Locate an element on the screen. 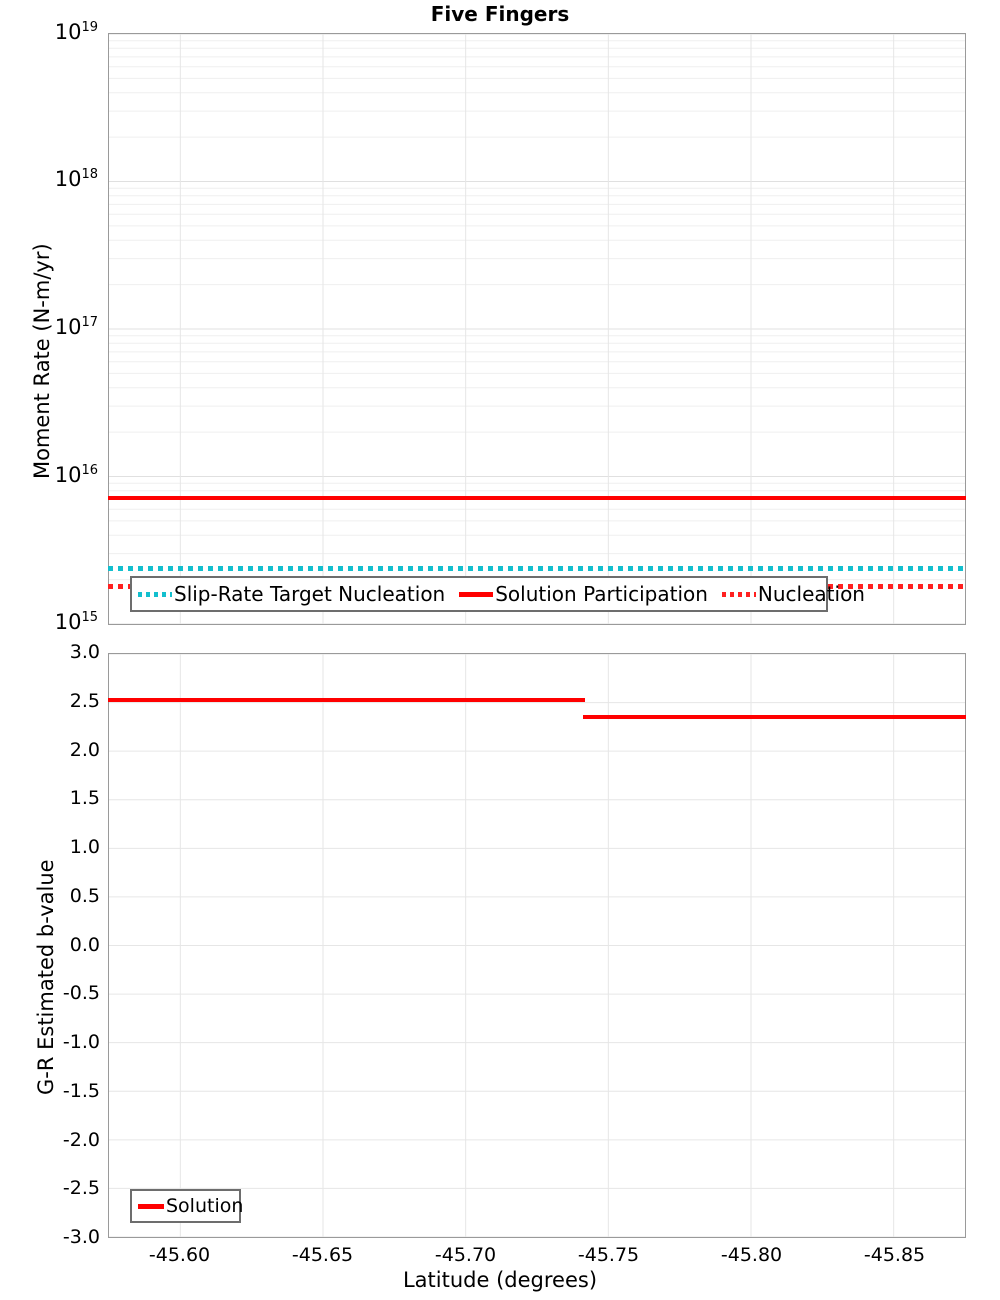  ytick-1e18: 1018 is located at coordinates (76, 179).